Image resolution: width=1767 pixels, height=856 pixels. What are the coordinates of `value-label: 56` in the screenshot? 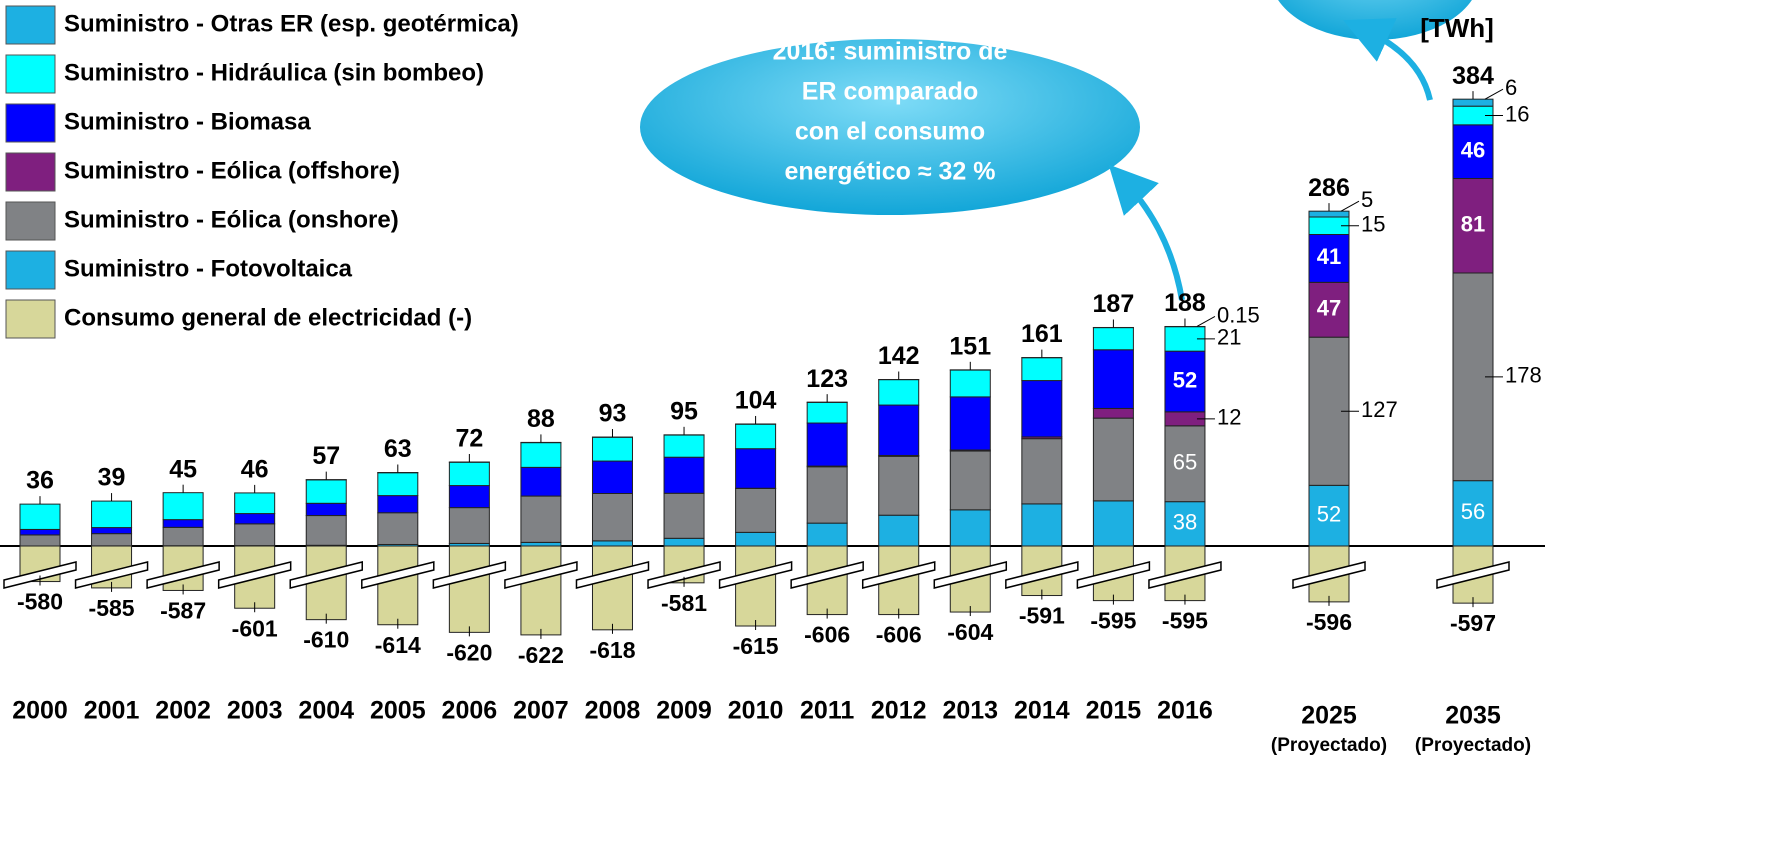 It's located at (1473, 511).